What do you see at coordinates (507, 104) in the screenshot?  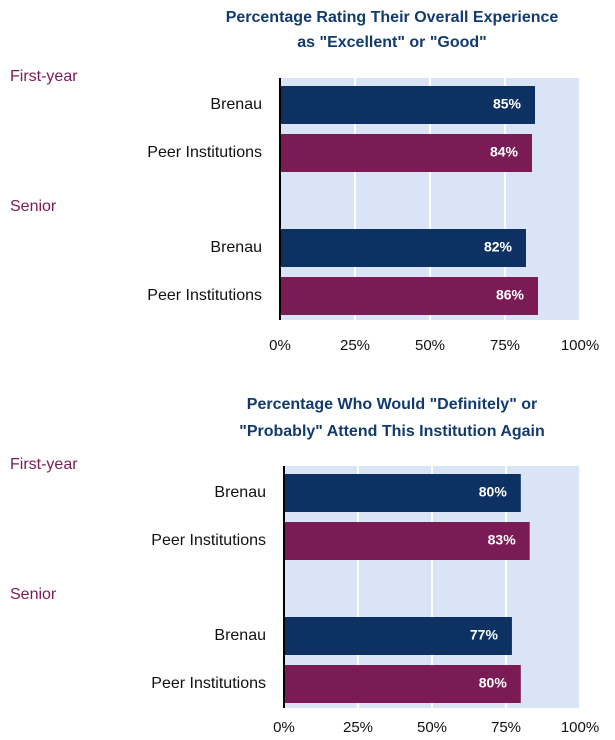 I see `value-label: 85%` at bounding box center [507, 104].